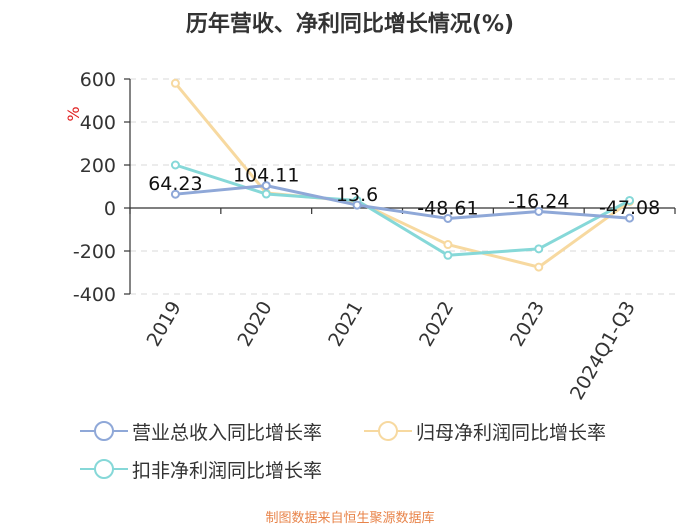 The width and height of the screenshot is (700, 526). What do you see at coordinates (254, 324) in the screenshot?
I see `x-tick-label: 2020` at bounding box center [254, 324].